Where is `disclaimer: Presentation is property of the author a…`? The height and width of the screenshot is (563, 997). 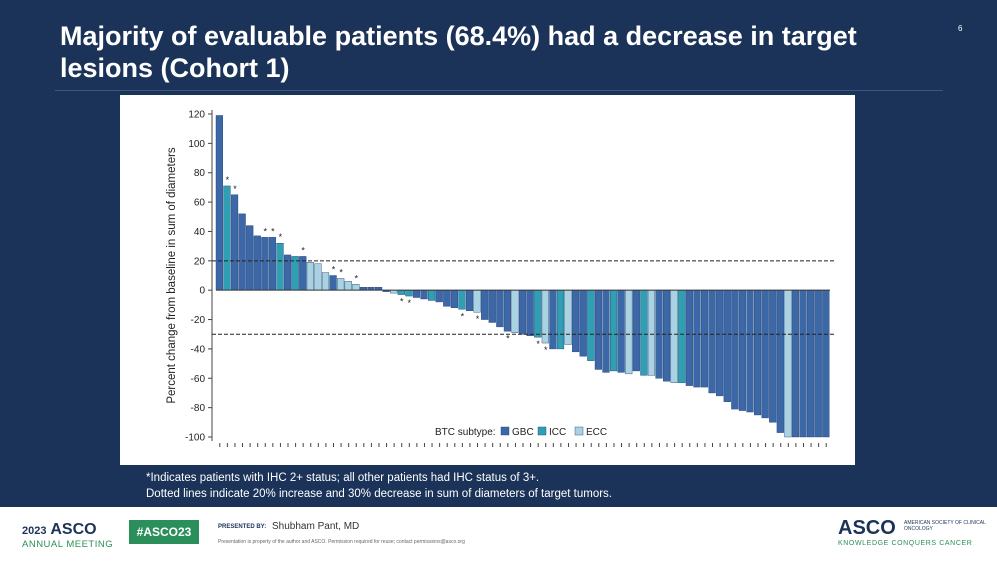 disclaimer: Presentation is property of the author a… is located at coordinates (341, 542).